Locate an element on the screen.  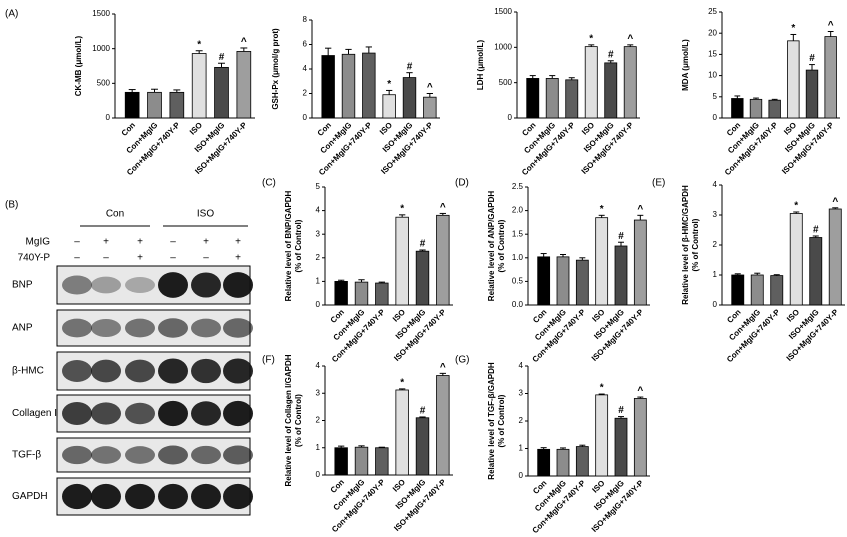
y-tick-label: 20 is located at coordinates (712, 32).